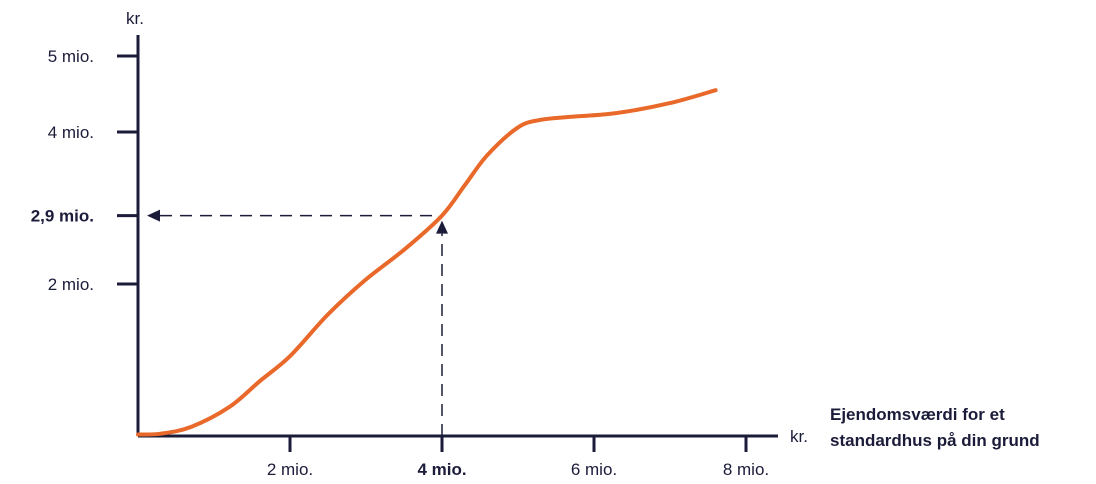 Image resolution: width=1096 pixels, height=484 pixels. Describe the element at coordinates (917, 414) in the screenshot. I see `x-axis-title-line-1: Ejendomsværdi for et` at that location.